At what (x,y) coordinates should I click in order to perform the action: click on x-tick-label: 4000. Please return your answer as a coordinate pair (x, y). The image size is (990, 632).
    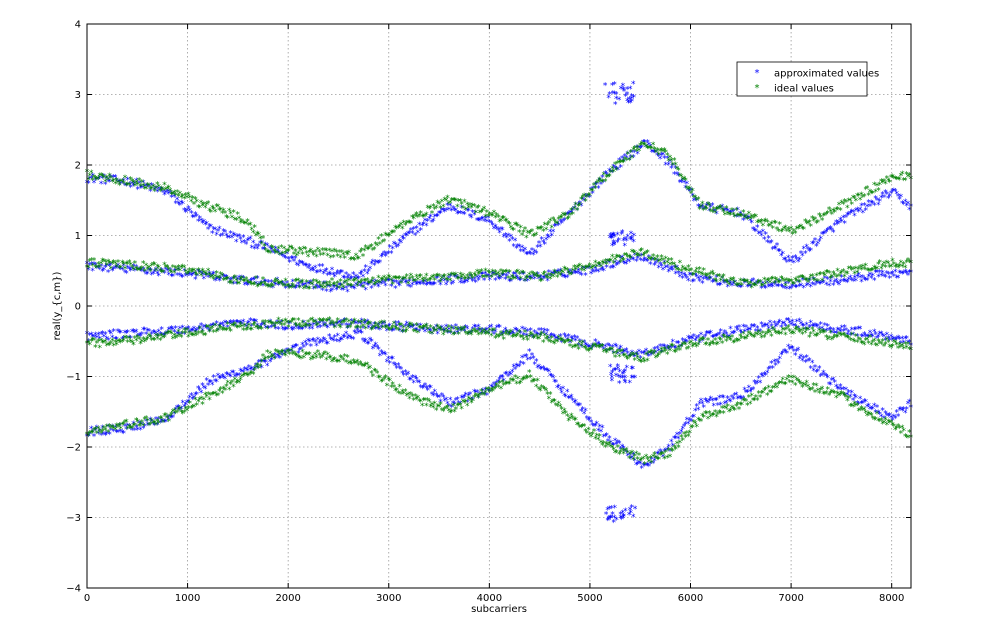
    Looking at the image, I should click on (489, 598).